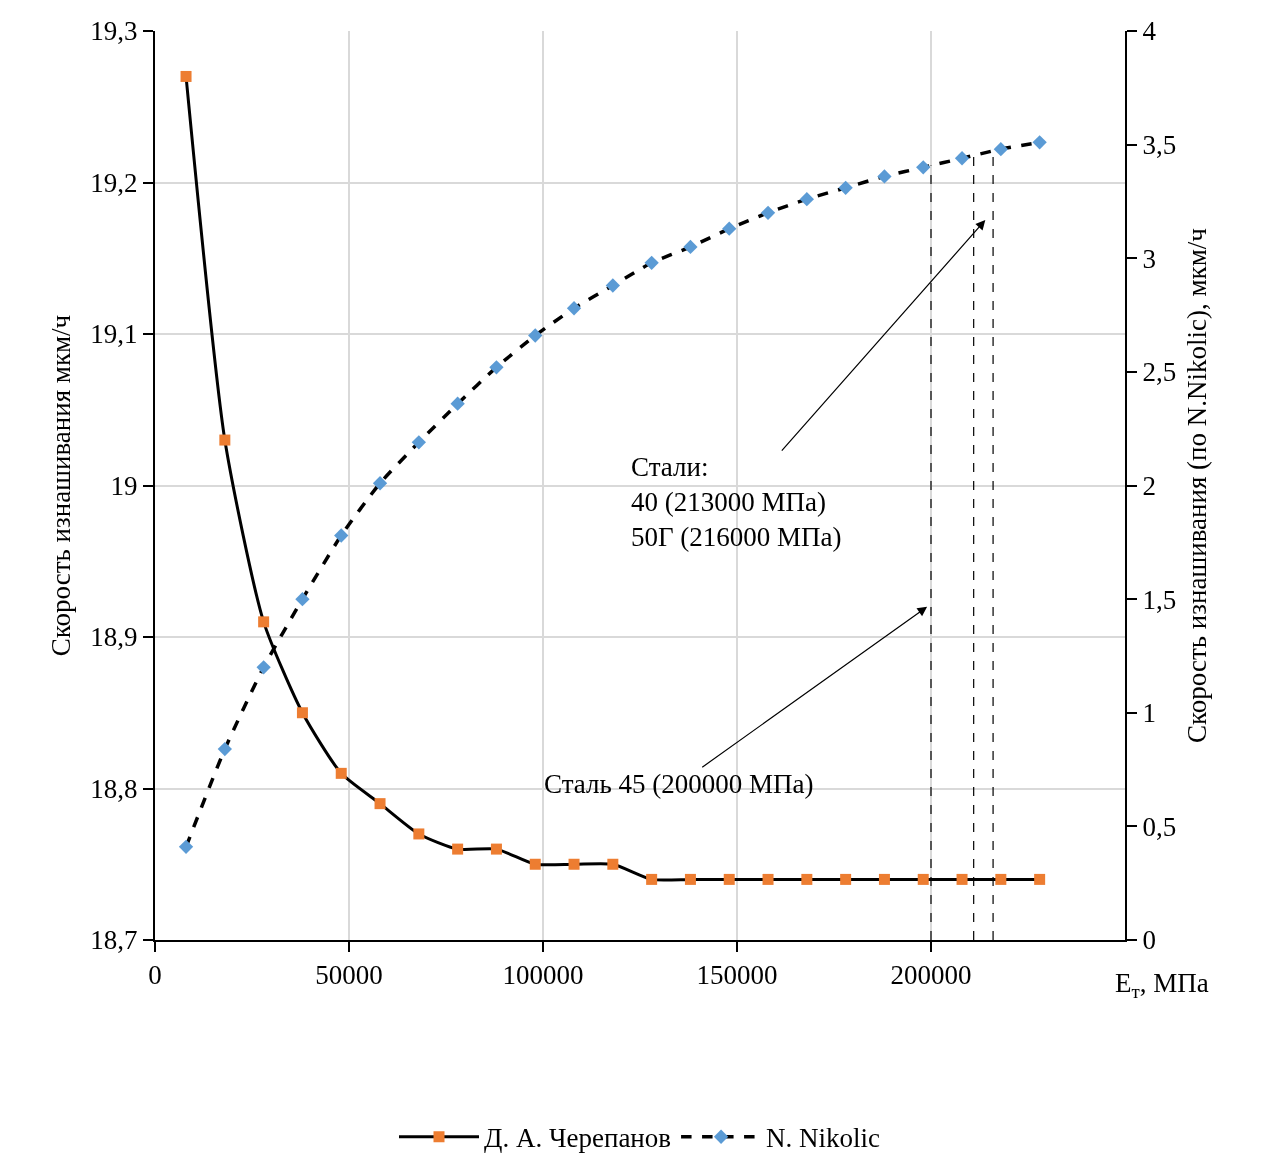  What do you see at coordinates (114, 788) in the screenshot?
I see `y-tick-label: 18,8` at bounding box center [114, 788].